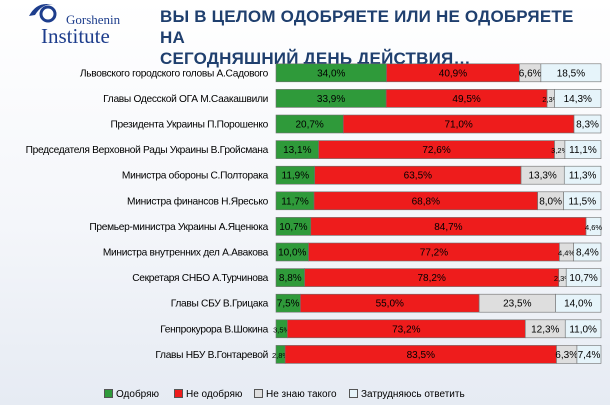  What do you see at coordinates (75, 36) in the screenshot?
I see `brand-subtitle: Institute` at bounding box center [75, 36].